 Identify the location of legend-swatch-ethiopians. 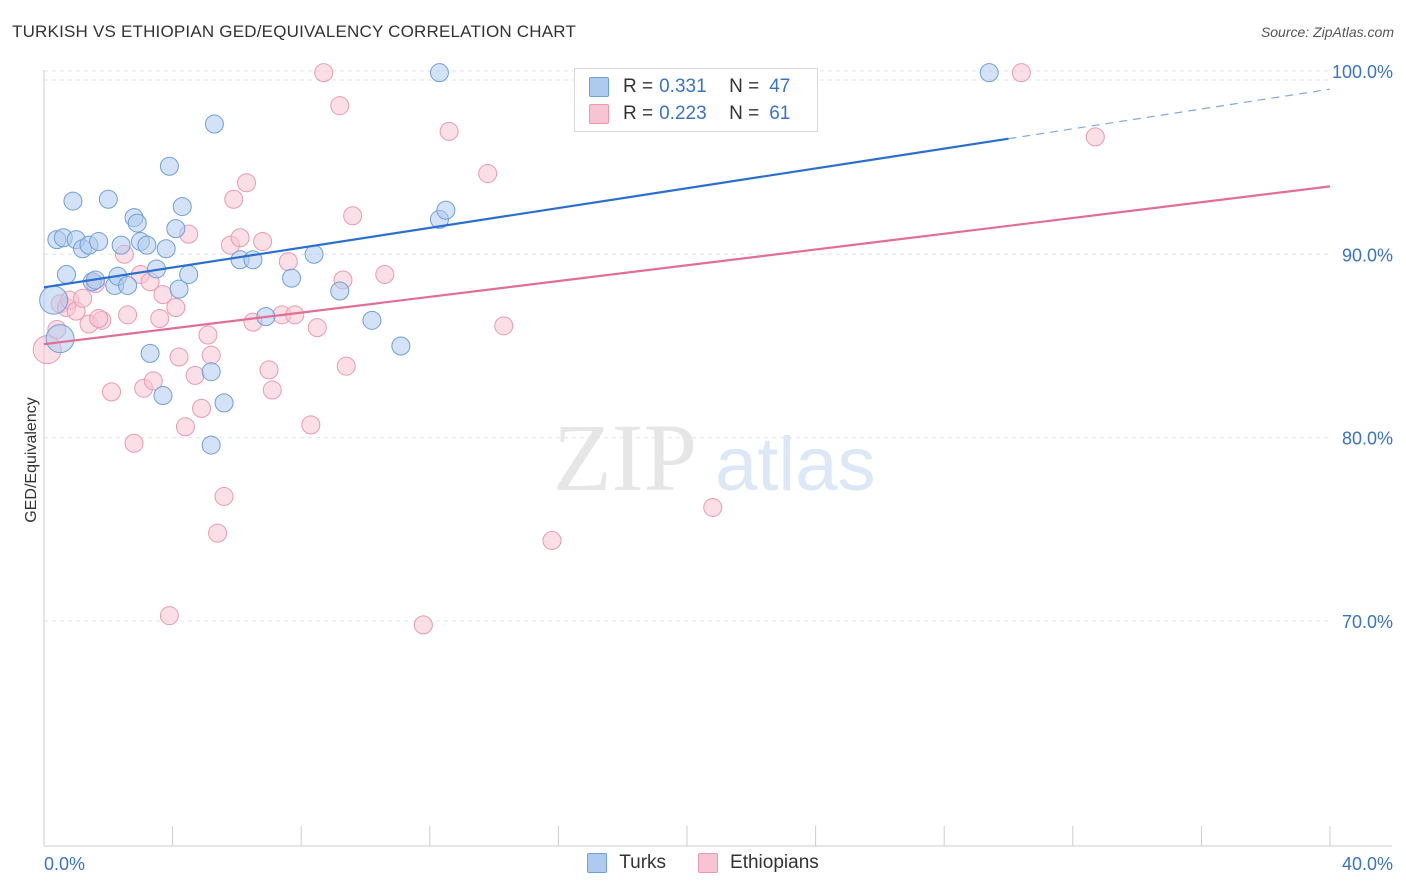
(599, 114).